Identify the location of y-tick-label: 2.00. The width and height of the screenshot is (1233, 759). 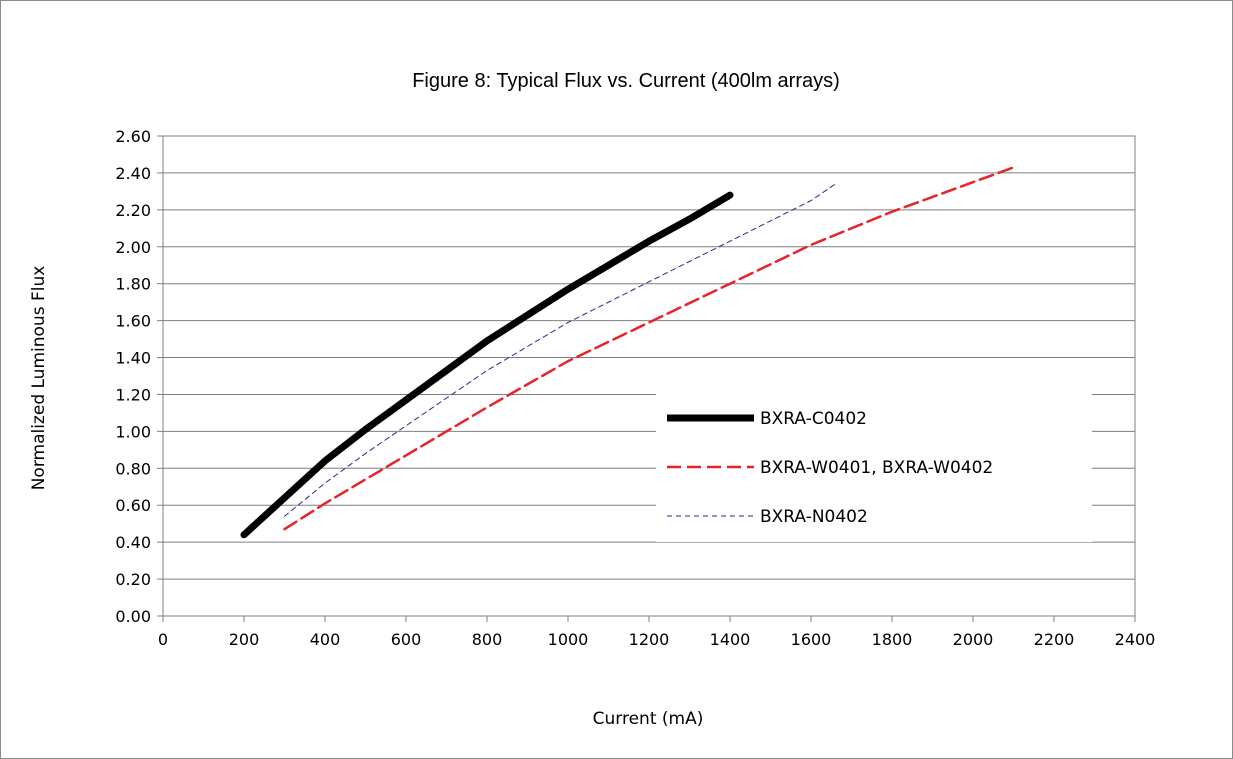
(133, 247).